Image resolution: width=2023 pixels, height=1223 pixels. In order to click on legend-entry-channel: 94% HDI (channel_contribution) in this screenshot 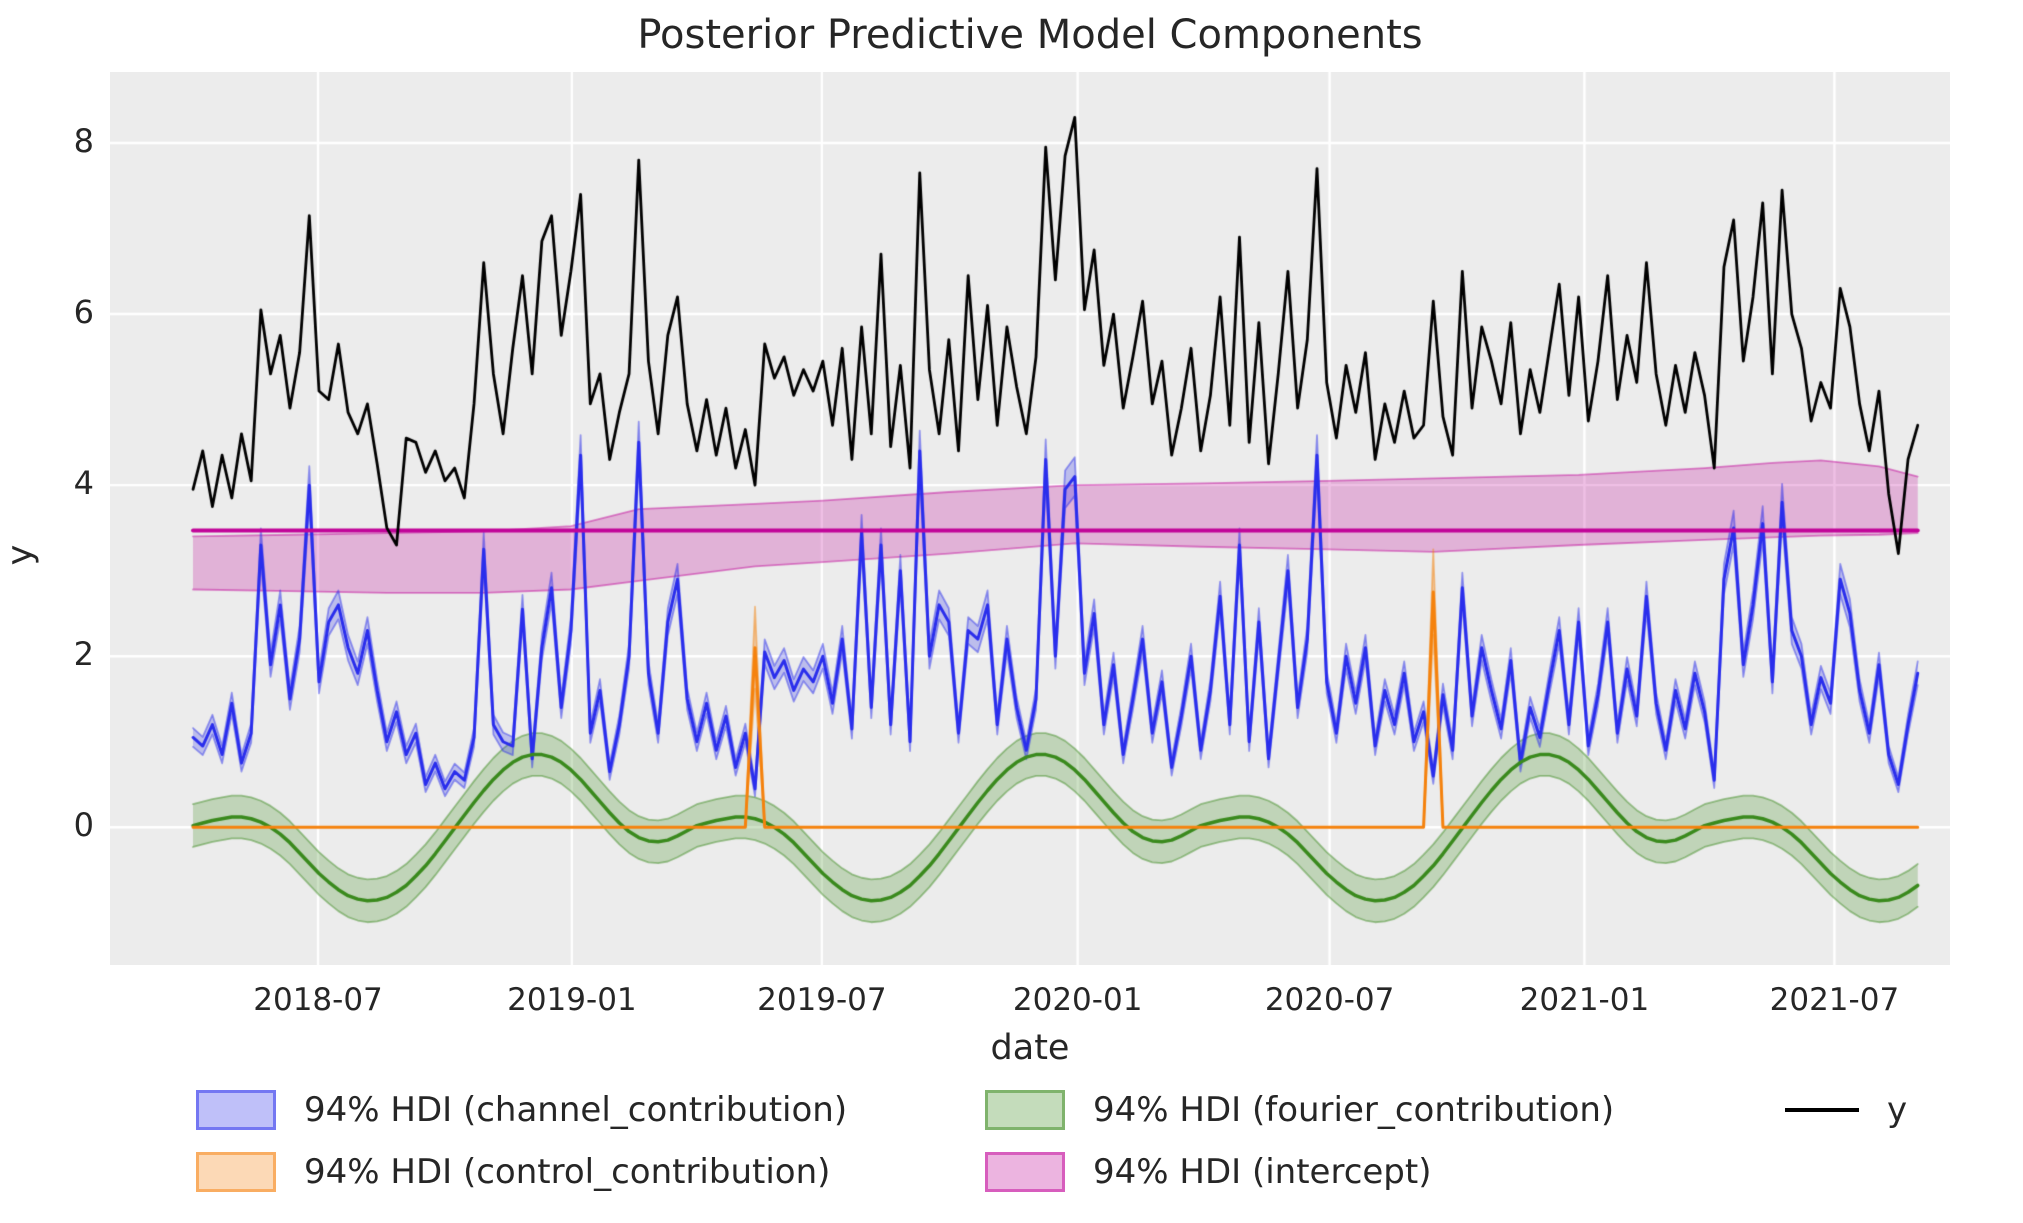, I will do `click(521, 1110)`.